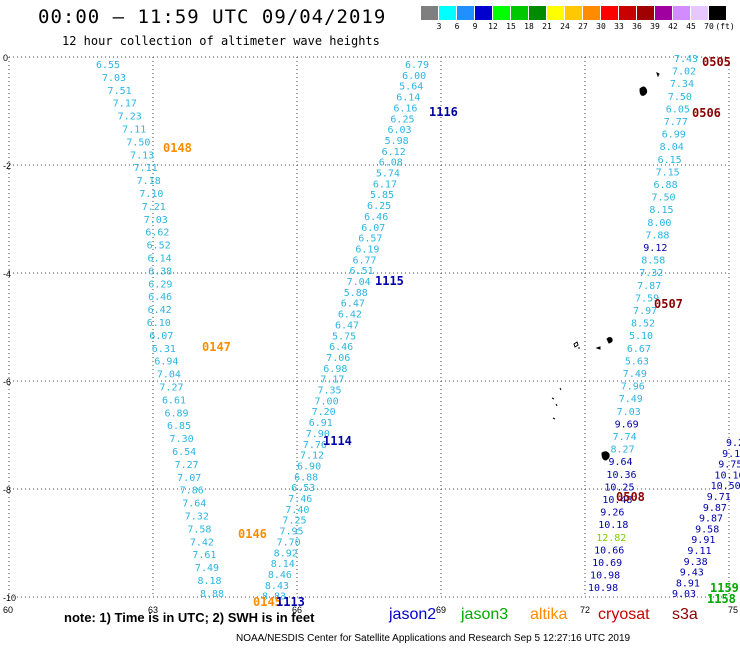 Image resolution: width=740 pixels, height=650 pixels. Describe the element at coordinates (672, 147) in the screenshot. I see `wave-height-value: 8.04` at that location.